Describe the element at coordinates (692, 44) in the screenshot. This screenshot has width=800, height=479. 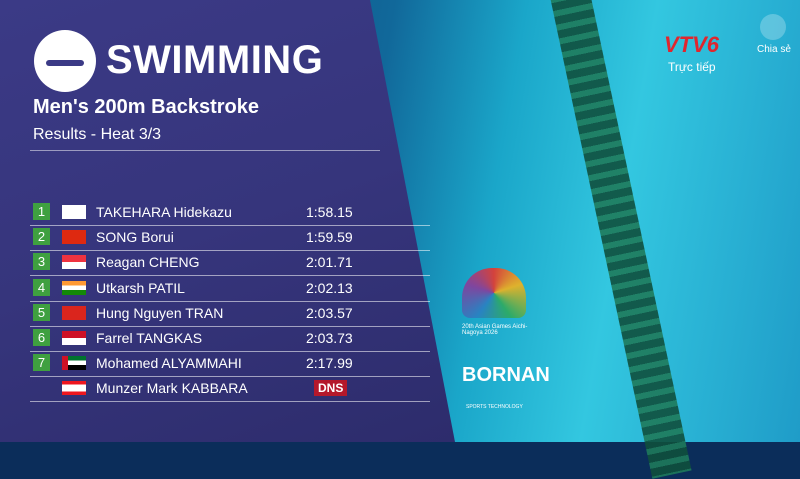
I see `channel-logo: VTV6` at that location.